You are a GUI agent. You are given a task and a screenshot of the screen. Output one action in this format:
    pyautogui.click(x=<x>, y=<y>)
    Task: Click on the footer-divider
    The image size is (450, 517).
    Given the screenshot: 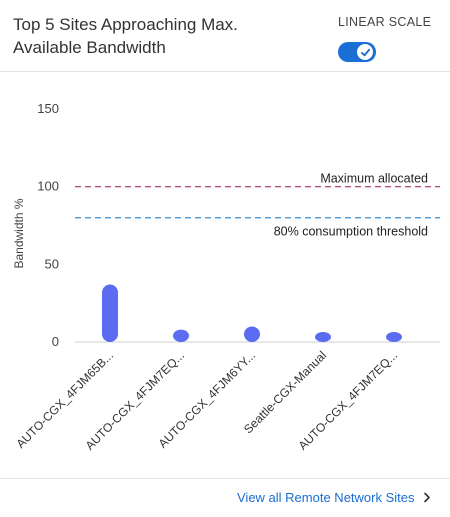 What is the action you would take?
    pyautogui.click(x=225, y=478)
    